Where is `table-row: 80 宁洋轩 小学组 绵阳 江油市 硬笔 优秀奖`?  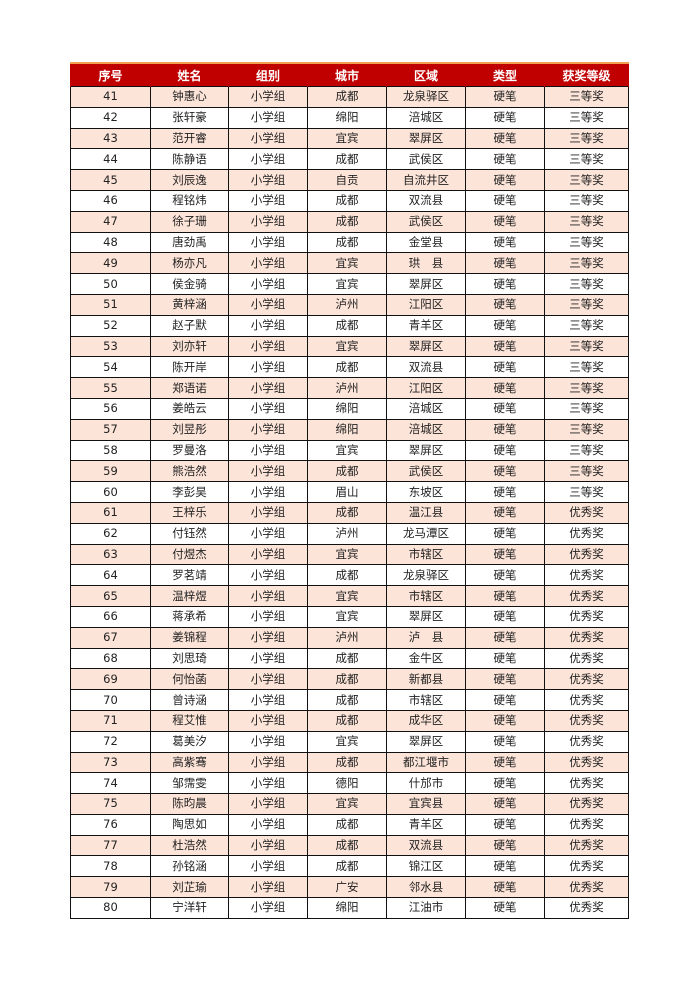
table-row: 80 宁洋轩 小学组 绵阳 江油市 硬笔 优秀奖 is located at coordinates (349, 908).